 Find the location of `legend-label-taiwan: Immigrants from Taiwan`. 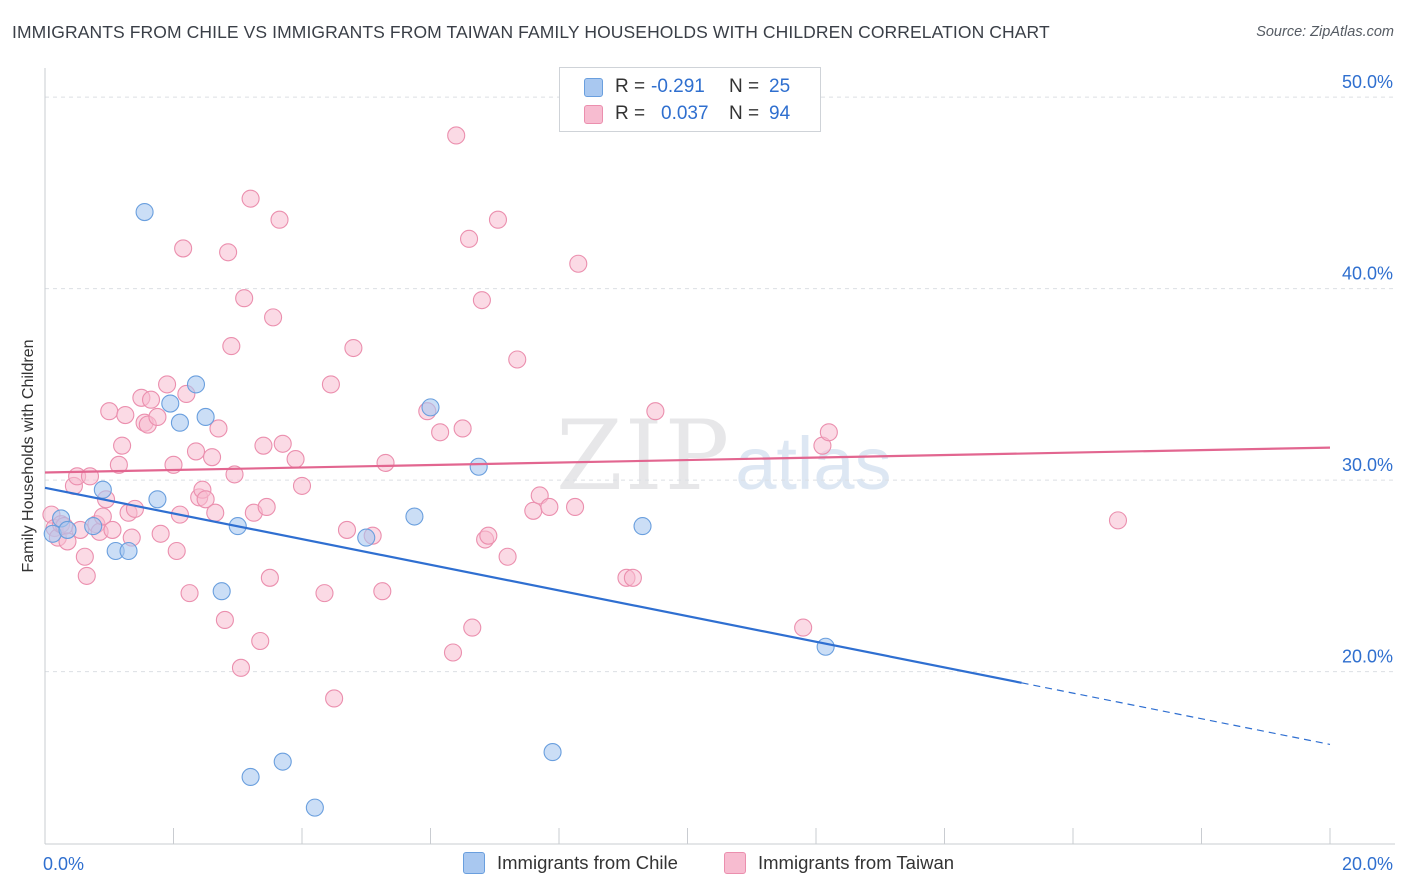

legend-label-taiwan: Immigrants from Taiwan is located at coordinates (856, 862).